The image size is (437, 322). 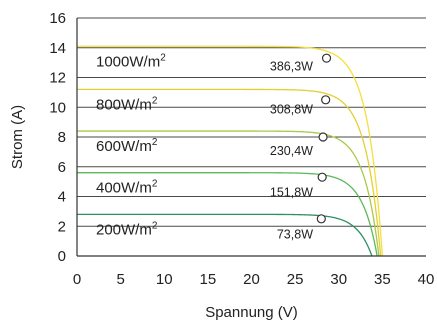 I want to click on x-tick-label: 0, so click(x=77, y=279).